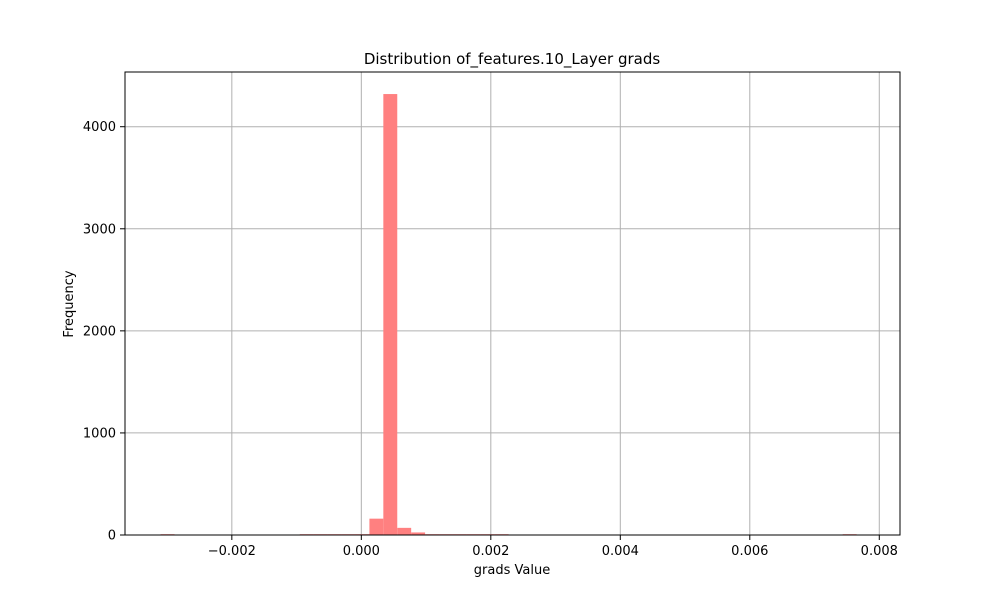  Describe the element at coordinates (112, 536) in the screenshot. I see `y-tick-label: 0` at that location.